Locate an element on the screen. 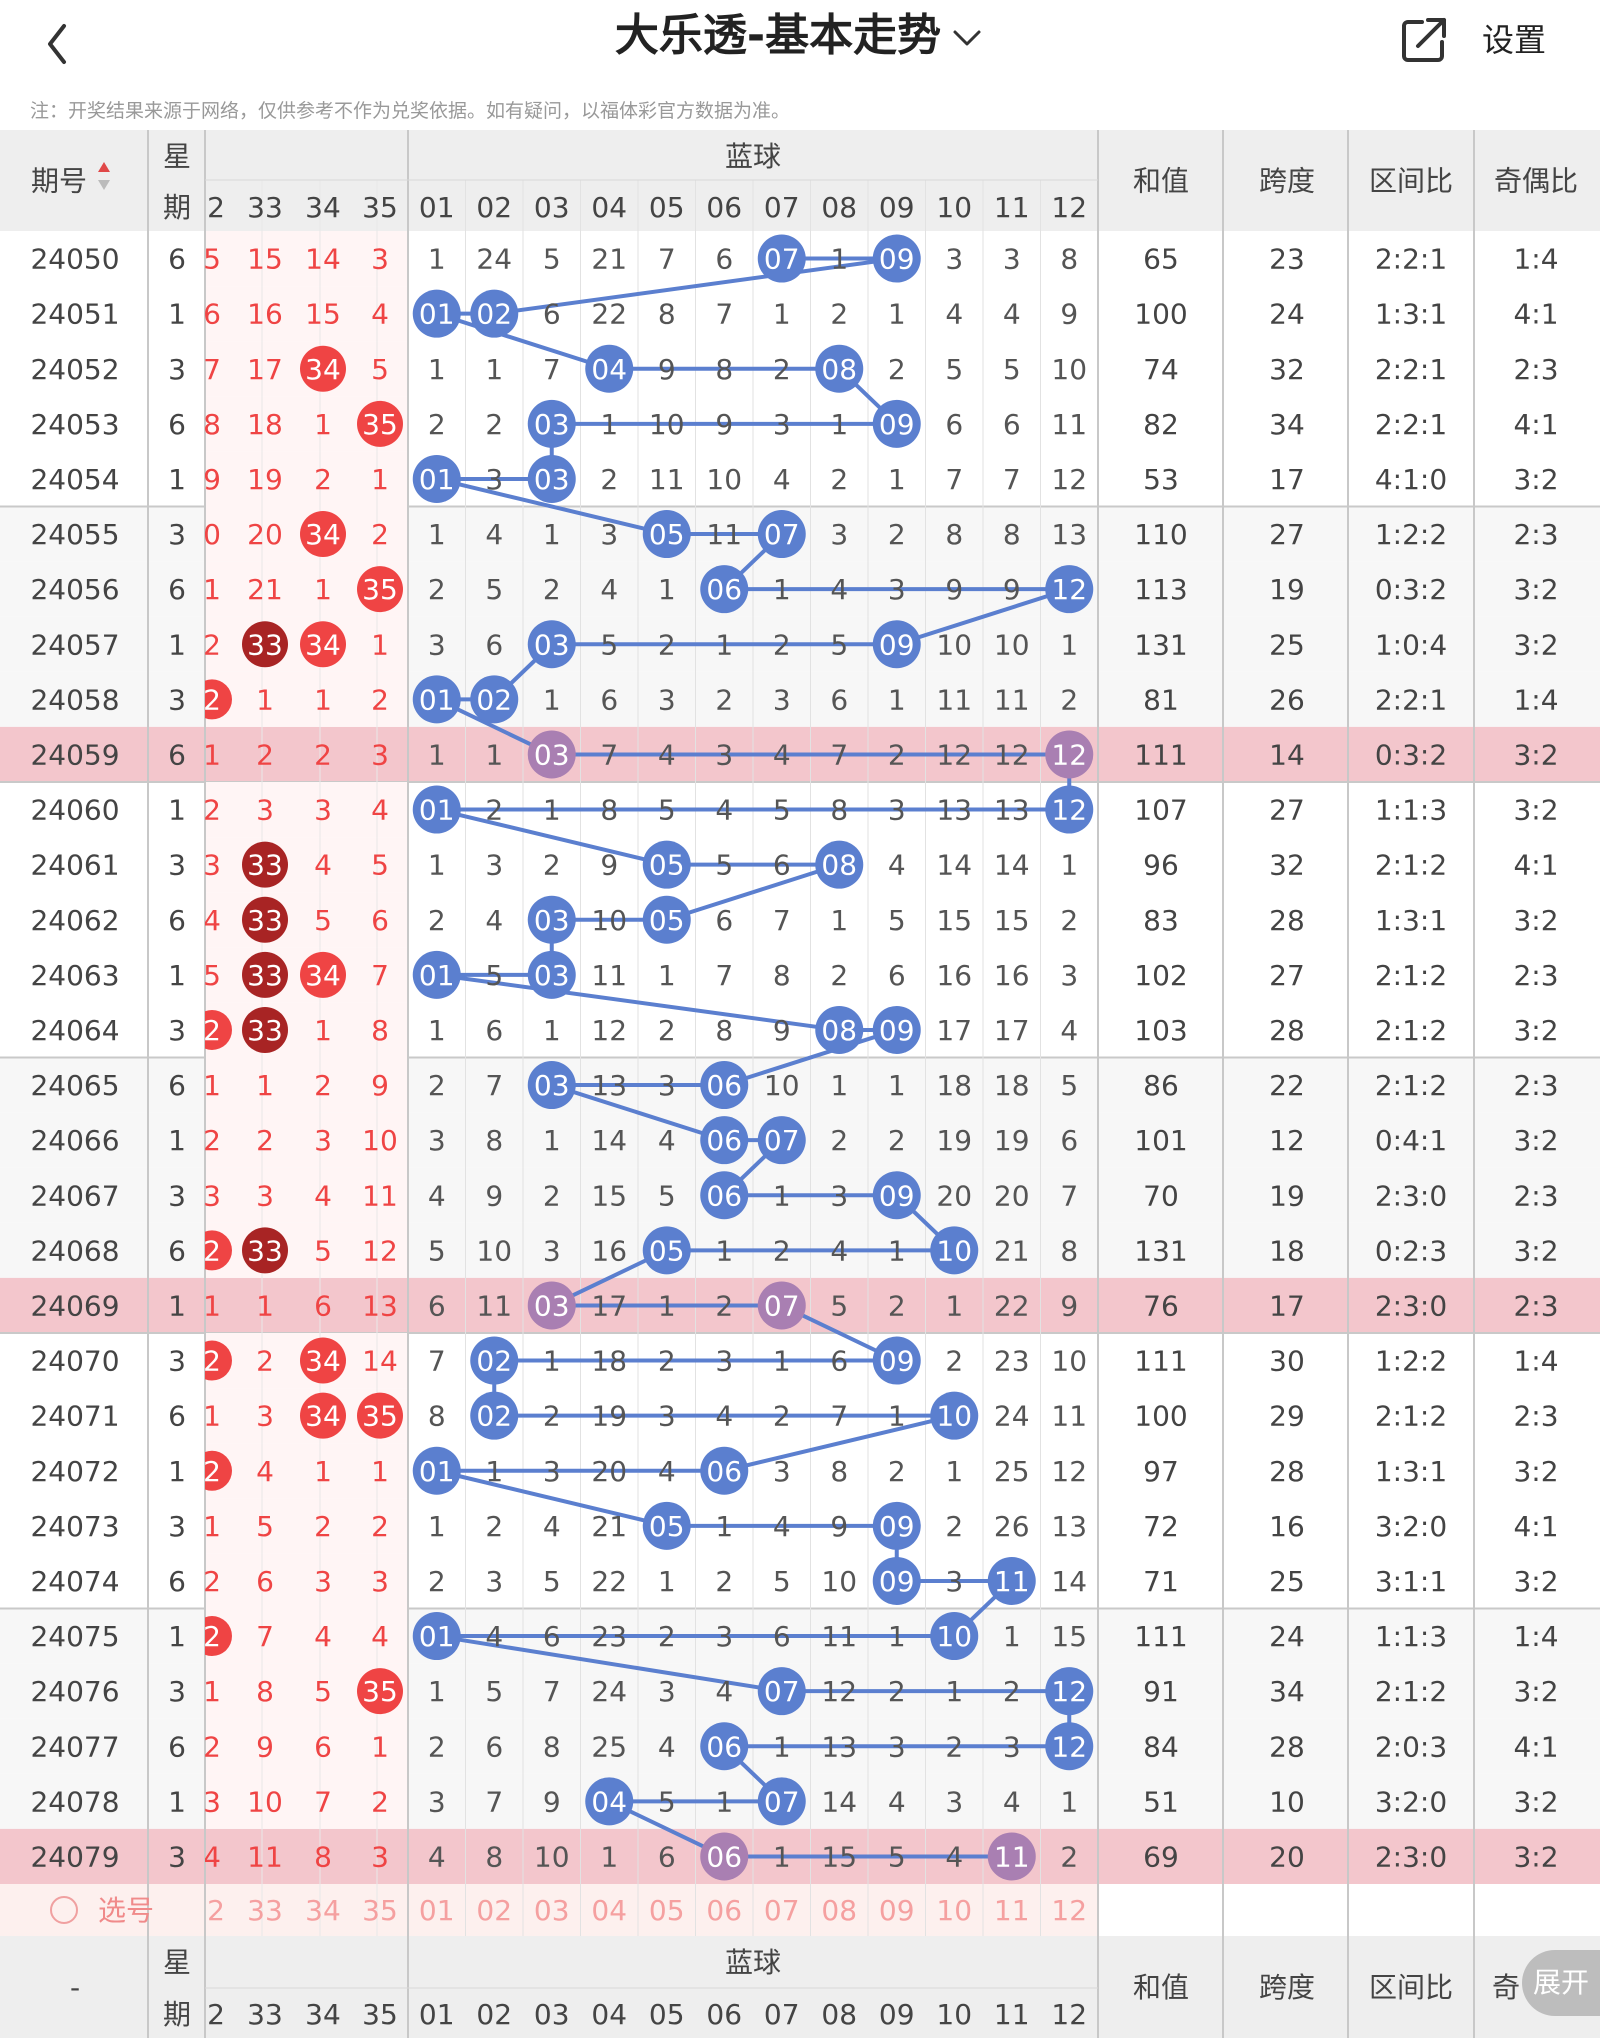 This screenshot has width=1600, height=2038. select-blue-number: 08 is located at coordinates (839, 1910).